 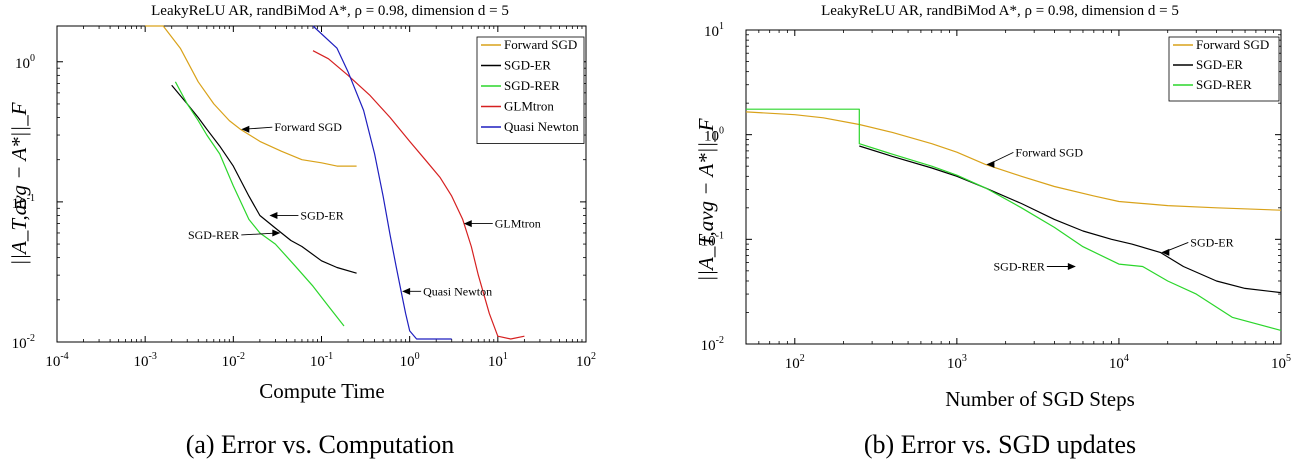 I want to click on x-tick-label: 10⁵, so click(x=1281, y=362).